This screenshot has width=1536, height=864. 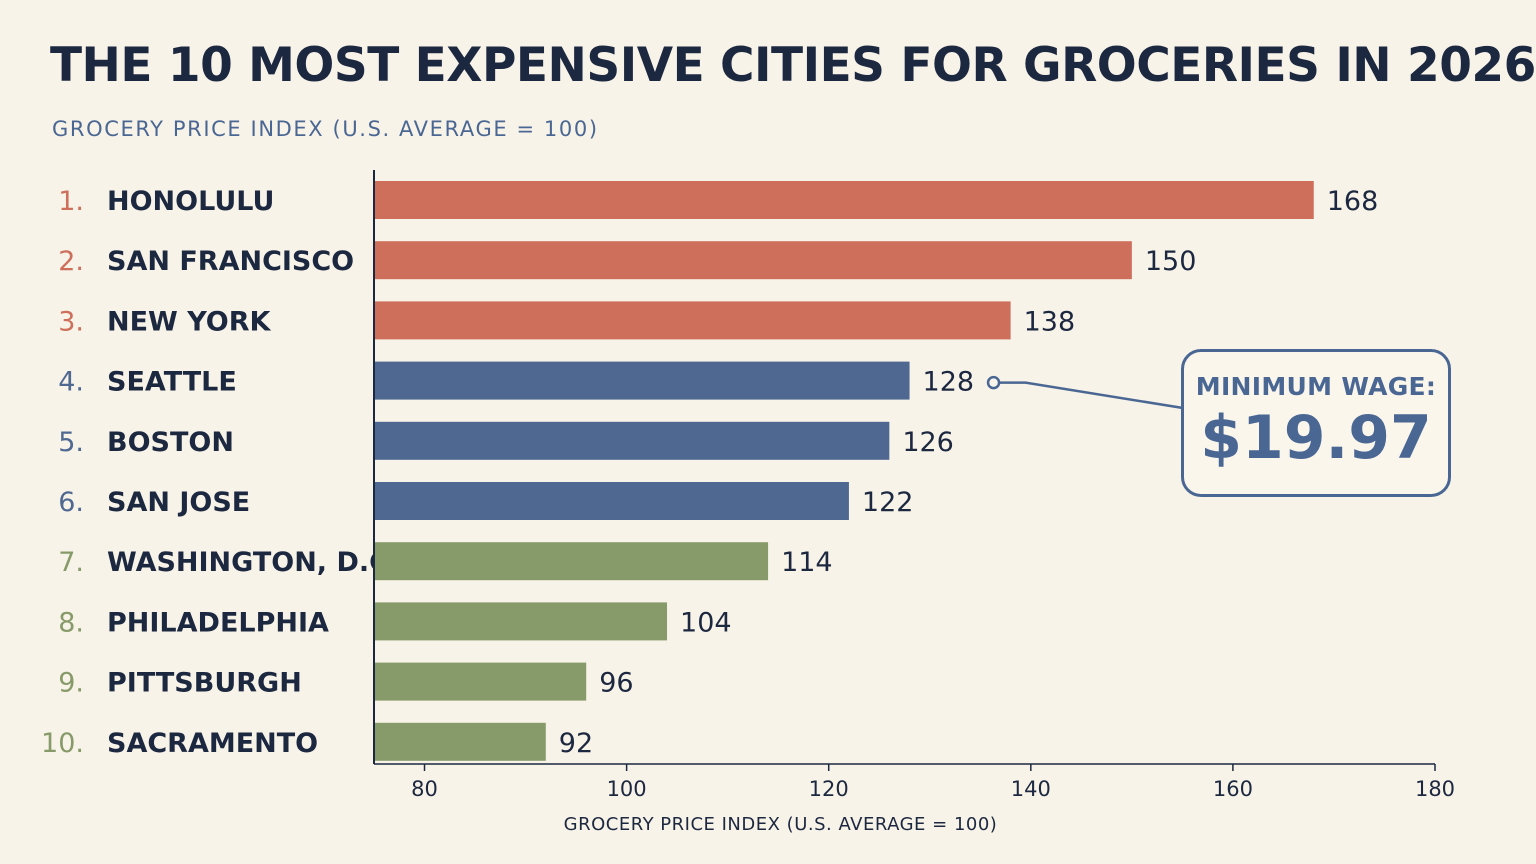 What do you see at coordinates (71, 562) in the screenshot?
I see `rank-label: 7.` at bounding box center [71, 562].